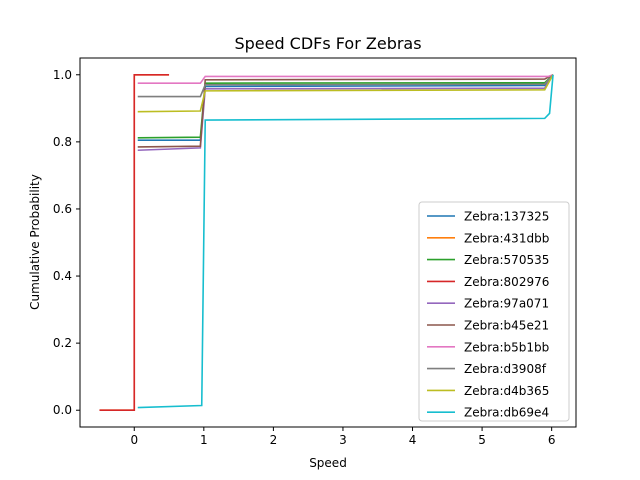 This screenshot has height=480, width=640. What do you see at coordinates (506, 413) in the screenshot?
I see `legend-entry-label: Zebra:db69e4` at bounding box center [506, 413].